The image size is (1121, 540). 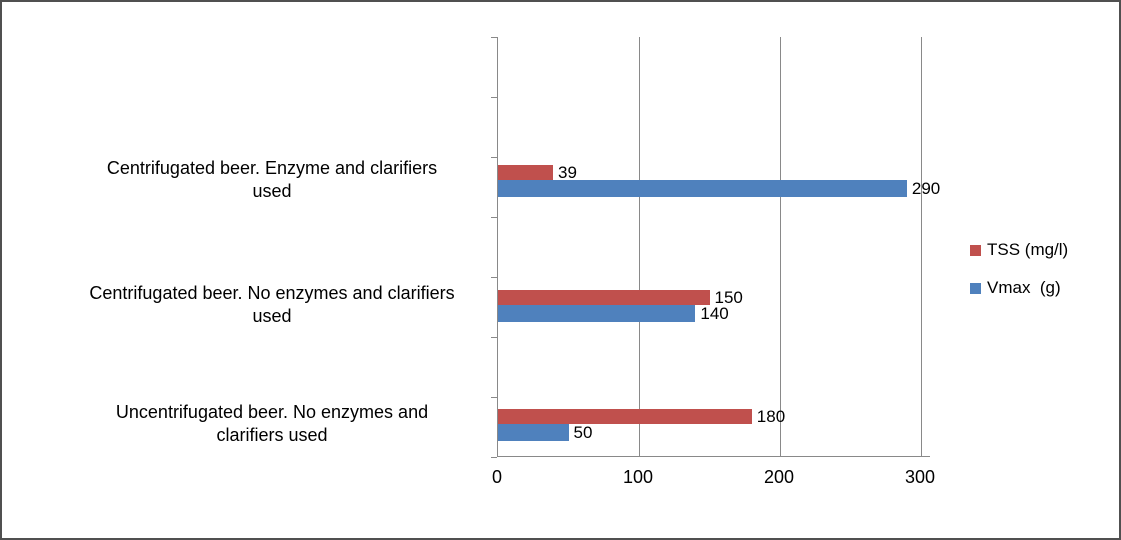 I want to click on legend: TSS (mg/l) Vmax (g), so click(x=1019, y=278).